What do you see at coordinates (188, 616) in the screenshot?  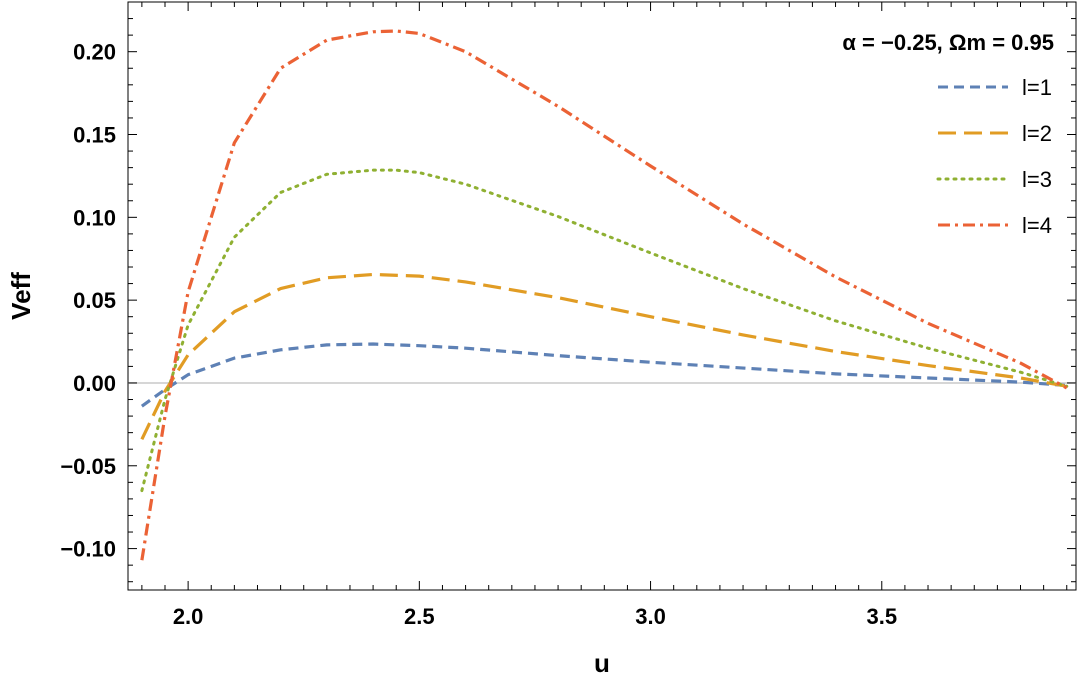 I see `x-tick-label: 2.0` at bounding box center [188, 616].